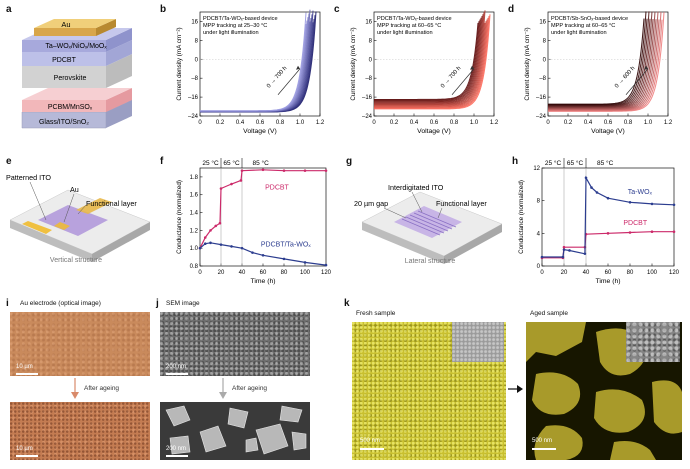 The width and height of the screenshot is (690, 469). Describe the element at coordinates (549, 313) in the screenshot. I see `k-aged-title: Aged sample` at that location.